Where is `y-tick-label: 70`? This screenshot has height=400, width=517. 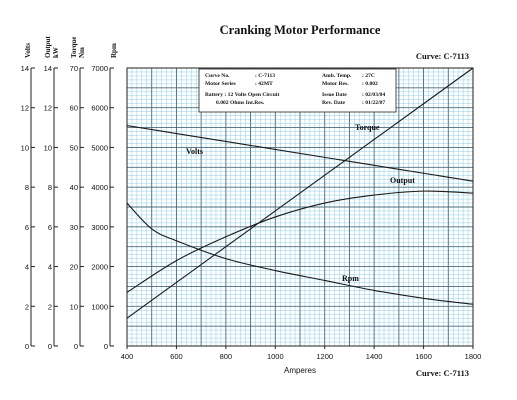 y-tick-label: 70 is located at coordinates (74, 68).